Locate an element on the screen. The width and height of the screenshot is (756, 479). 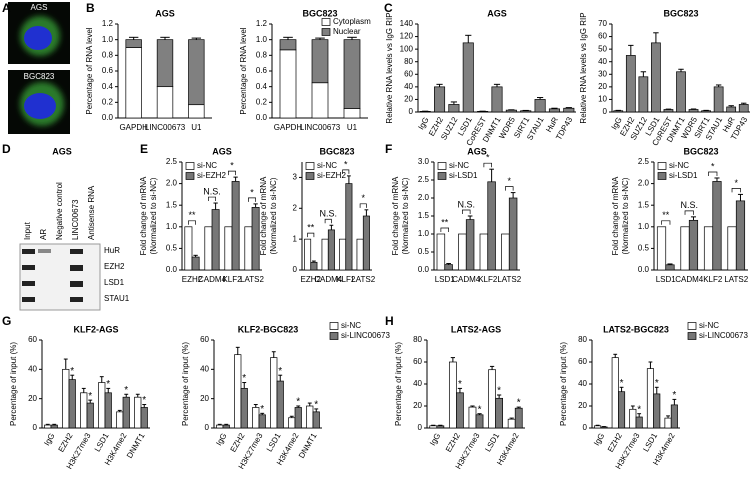
chart-title: KLF2-BGC823 is located at coordinates (268, 329).